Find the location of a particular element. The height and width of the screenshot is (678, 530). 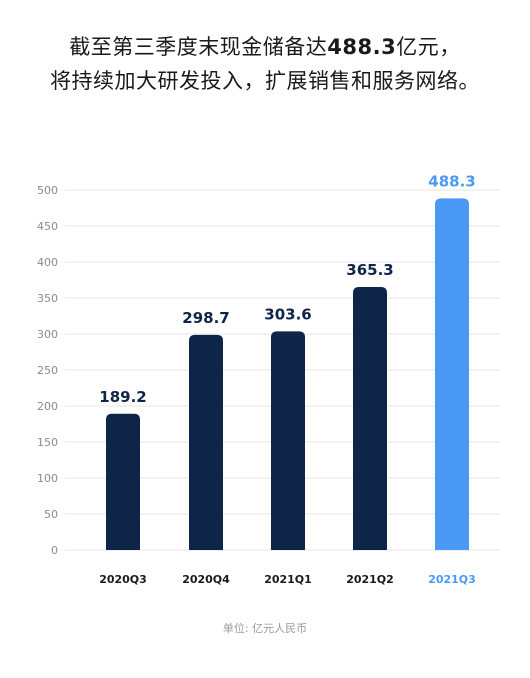

x-tick-label: 2020Q4 is located at coordinates (206, 579).